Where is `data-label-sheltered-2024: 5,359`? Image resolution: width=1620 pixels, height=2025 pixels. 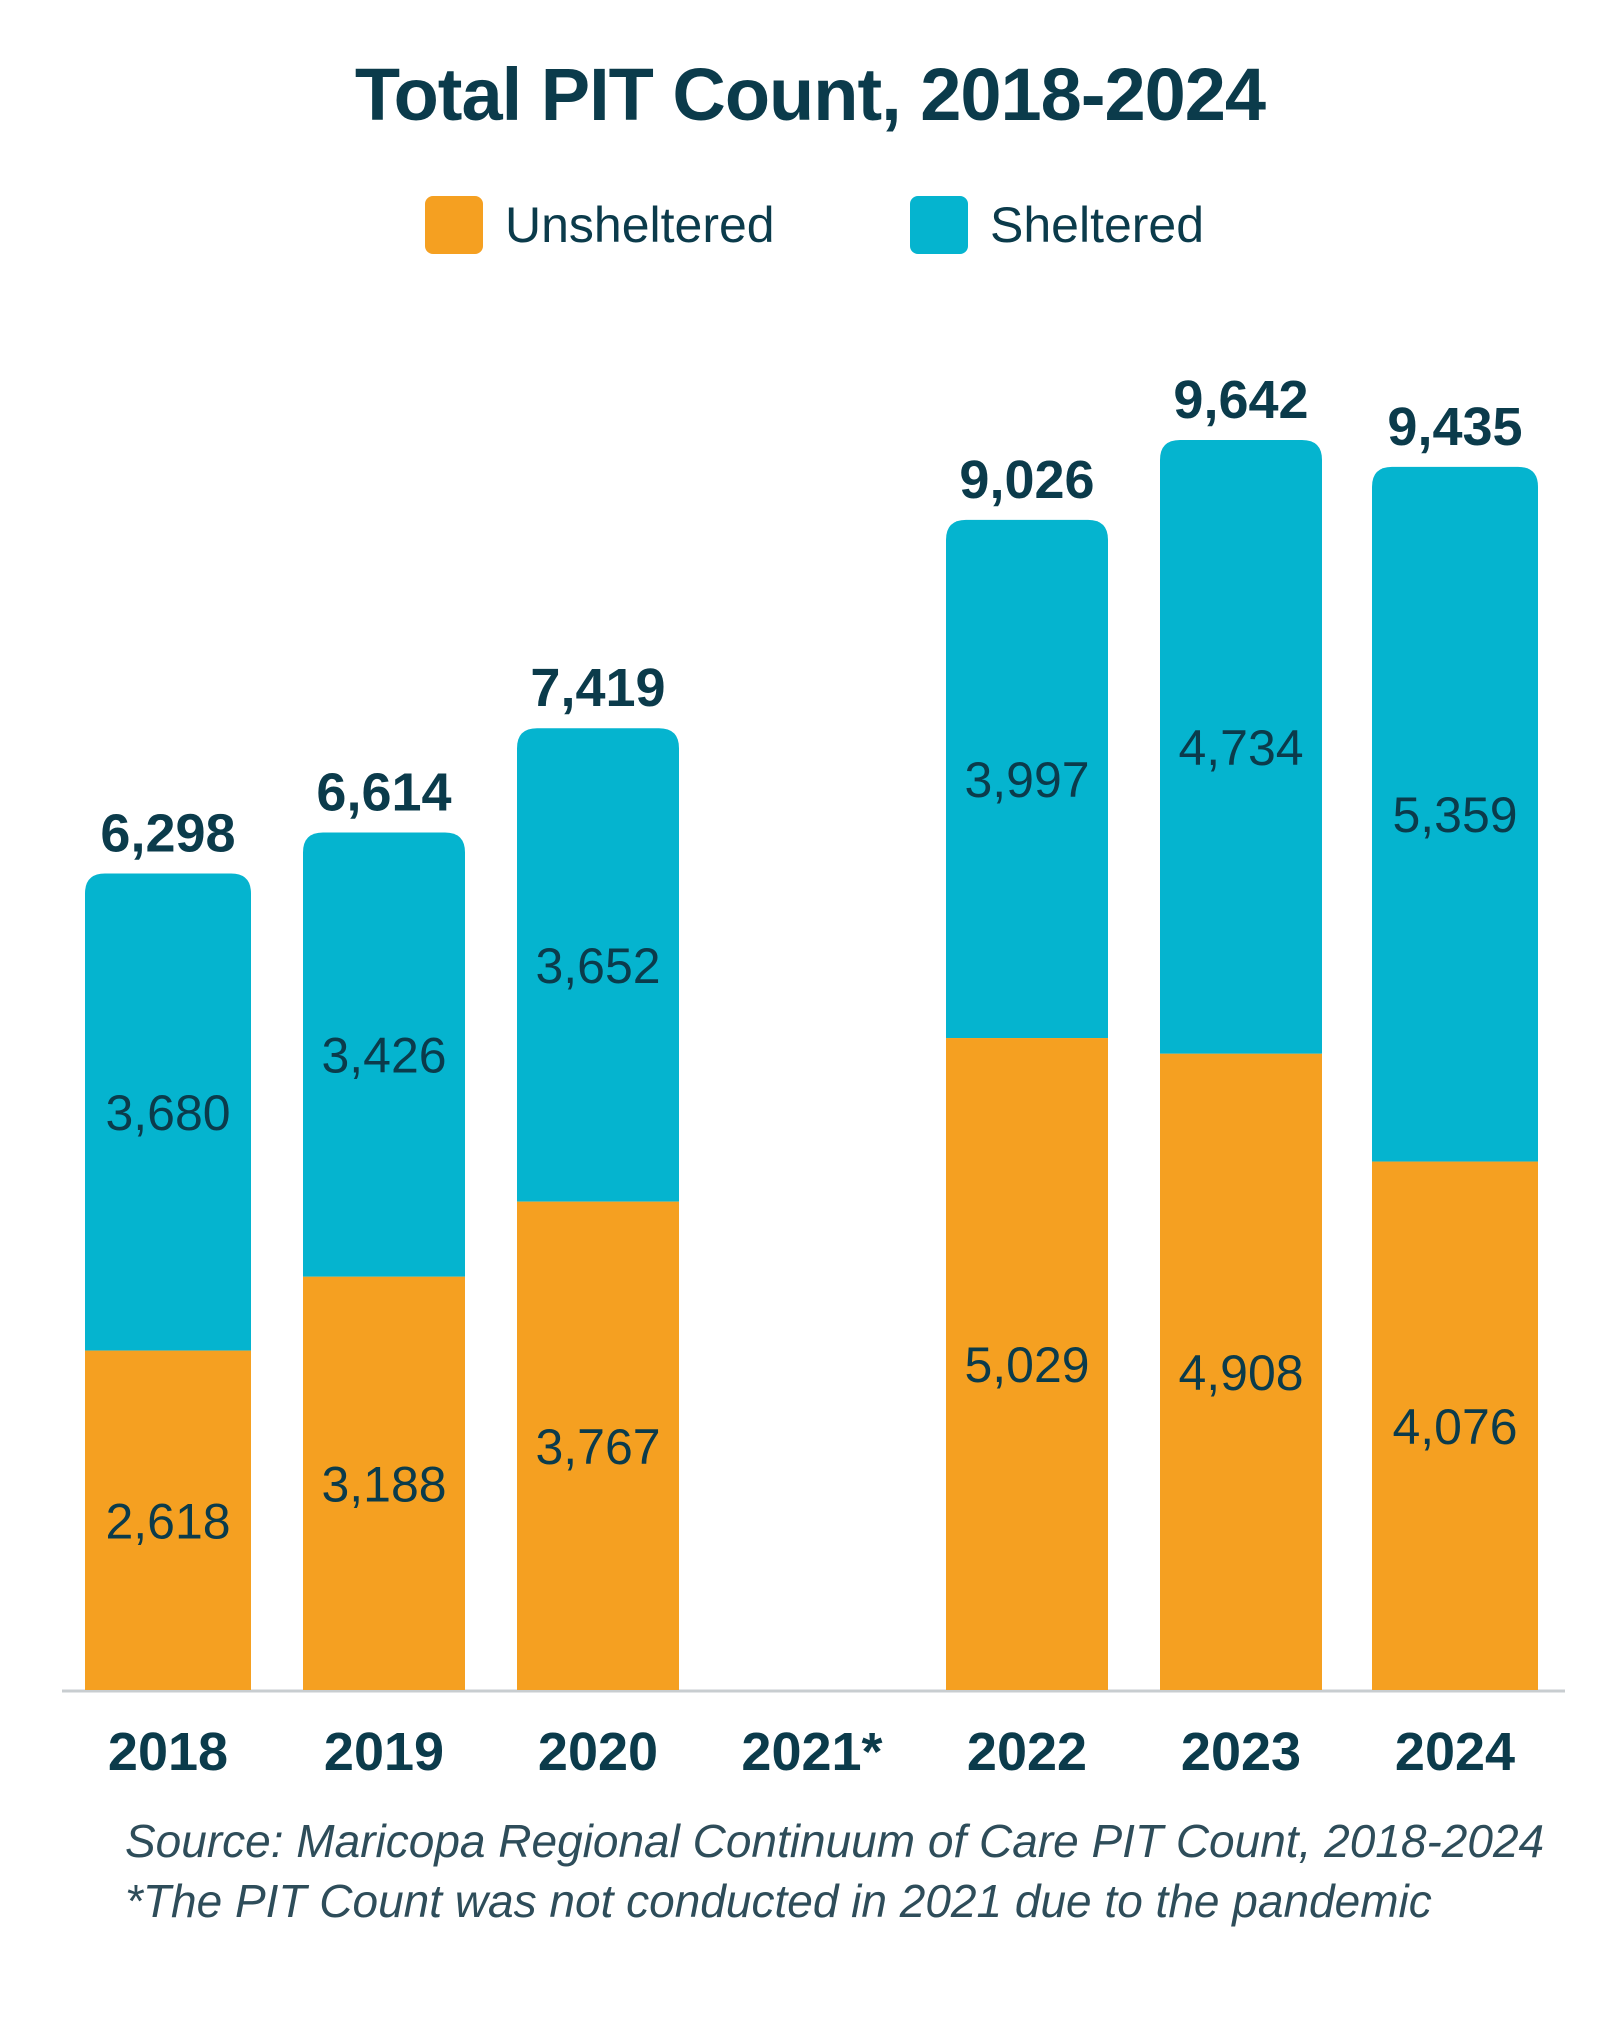
data-label-sheltered-2024: 5,359 is located at coordinates (1454, 815).